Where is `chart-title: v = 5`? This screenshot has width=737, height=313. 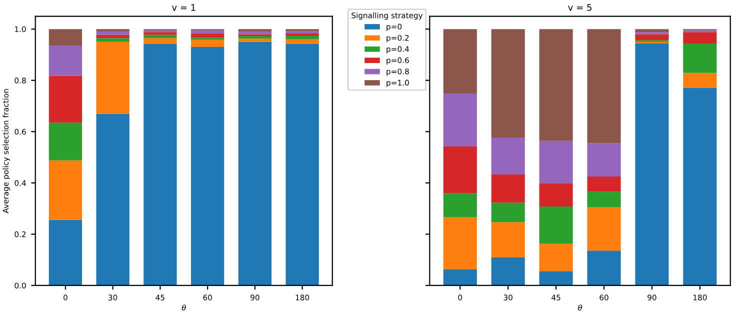
chart-title: v = 5 is located at coordinates (580, 7).